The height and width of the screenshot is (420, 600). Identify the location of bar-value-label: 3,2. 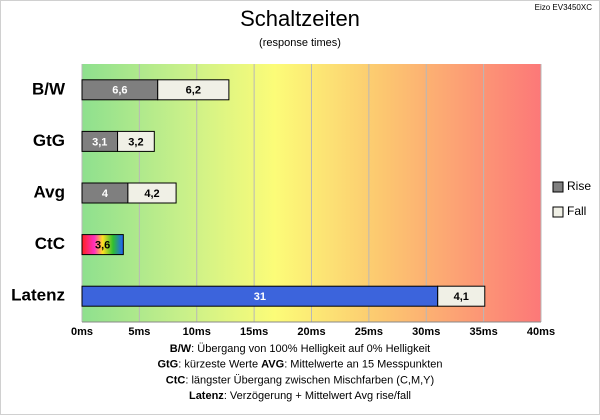
(135, 142).